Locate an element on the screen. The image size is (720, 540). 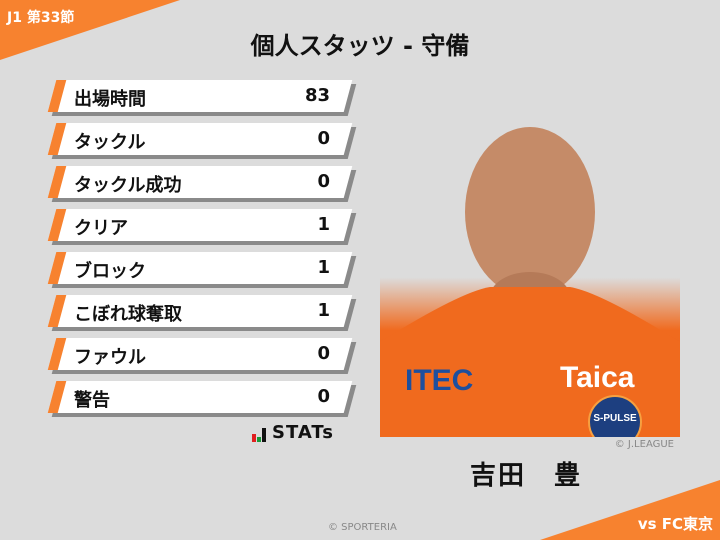
stat-row: ブロック 1 is located at coordinates (202, 270).